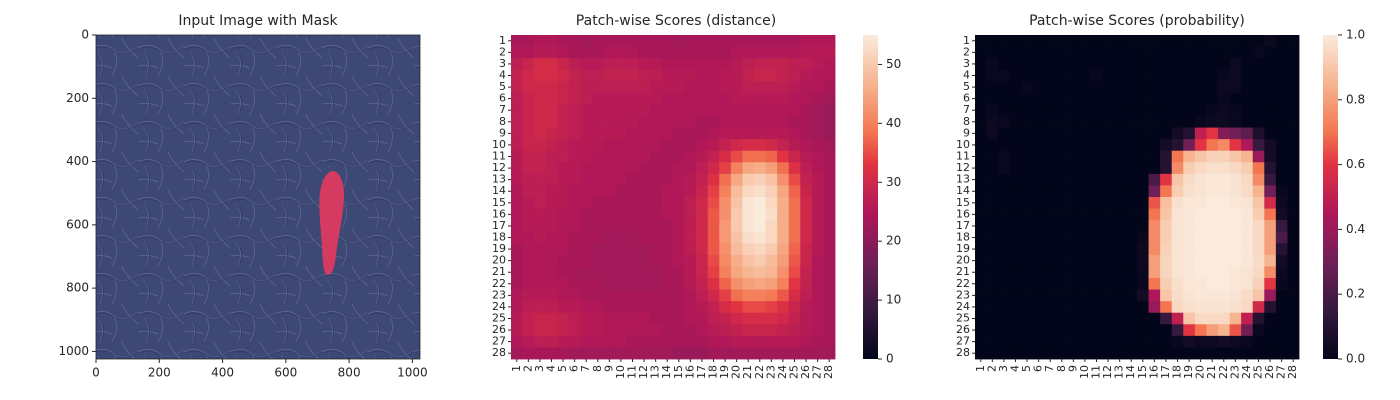 Image resolution: width=1400 pixels, height=400 pixels. Describe the element at coordinates (1211, 372) in the screenshot. I see `x-tick-label: 21` at that location.